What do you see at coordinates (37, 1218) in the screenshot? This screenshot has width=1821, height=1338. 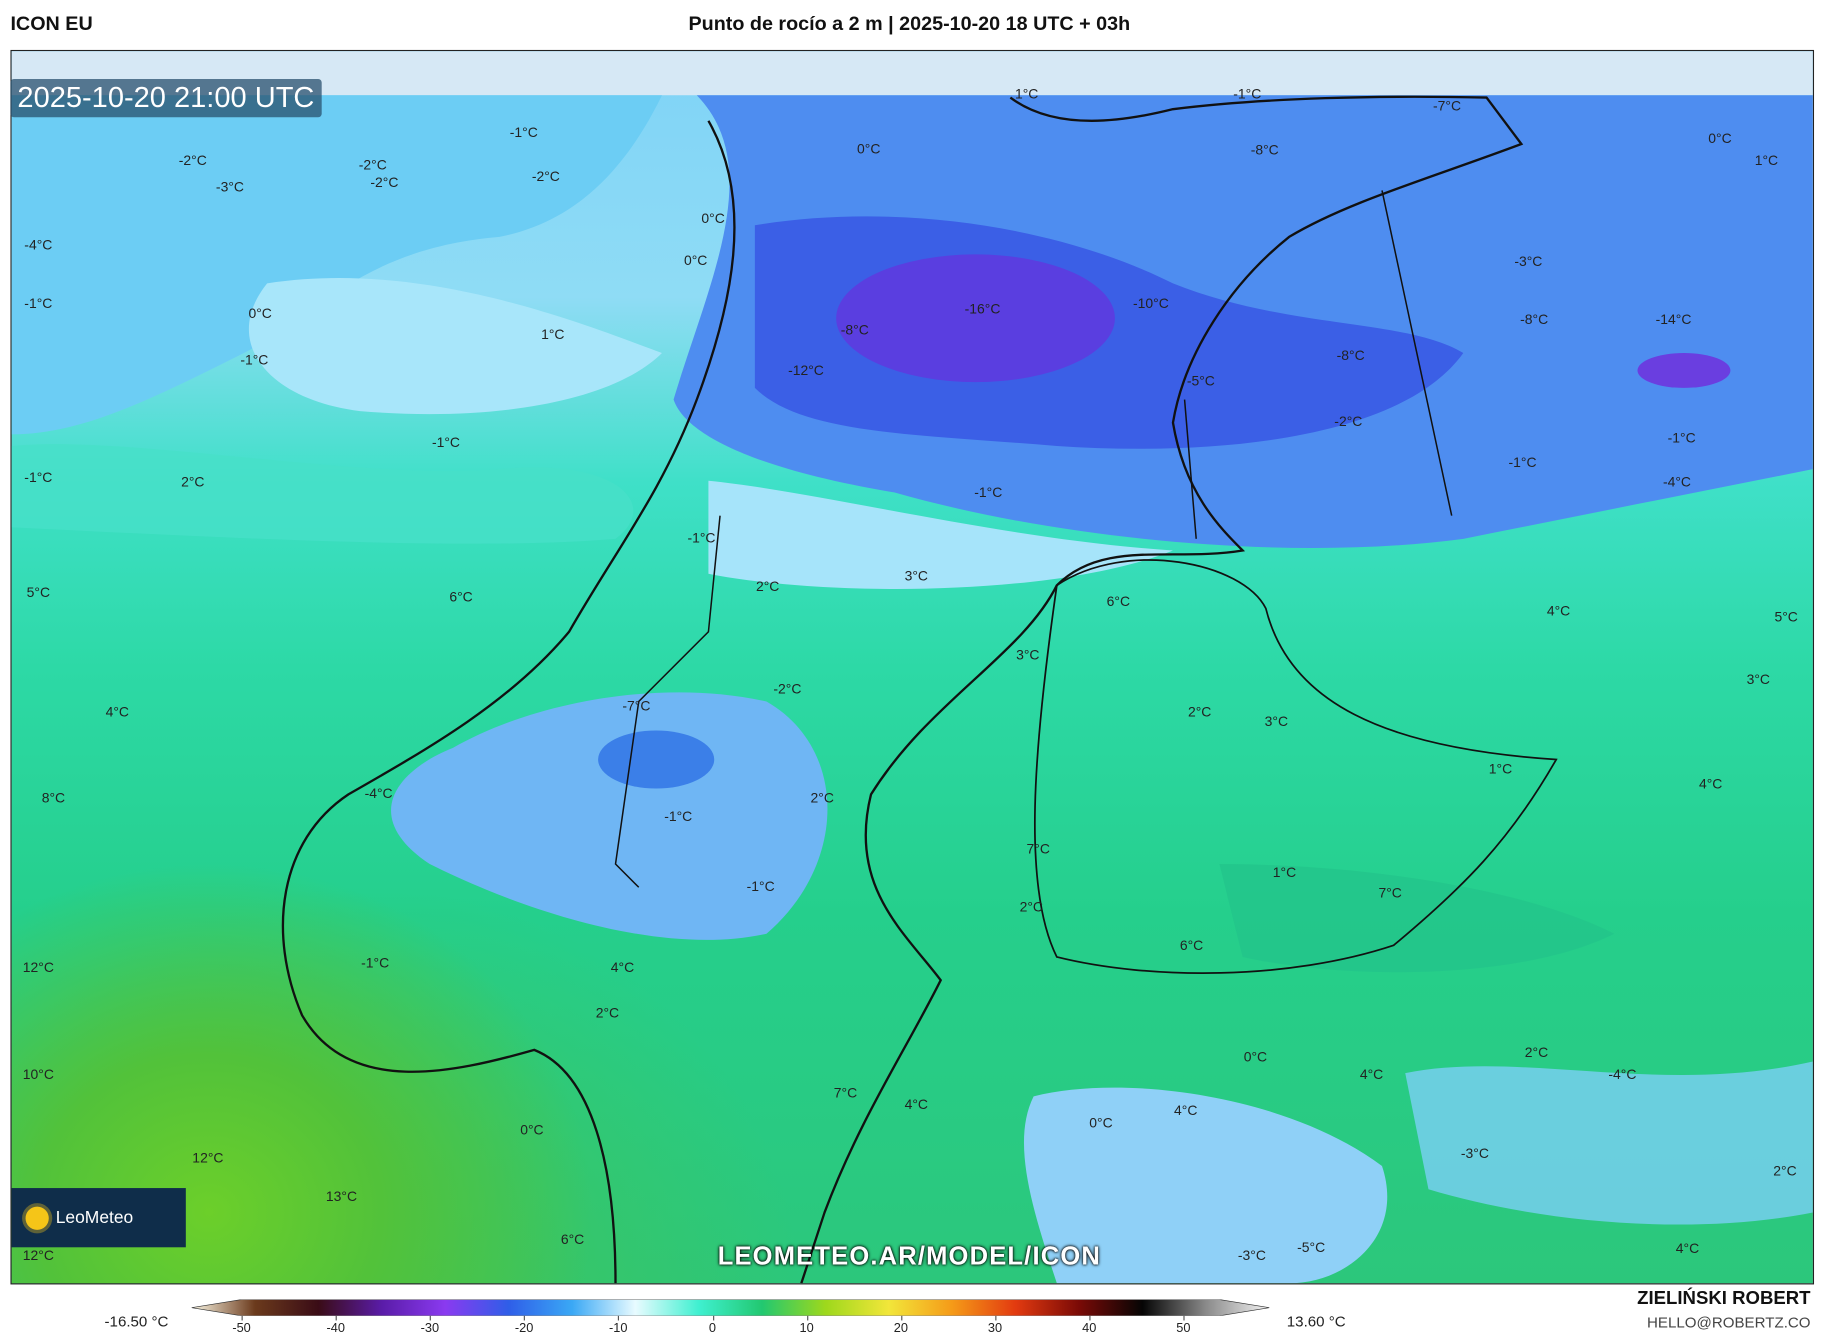 I see `sun-icon` at bounding box center [37, 1218].